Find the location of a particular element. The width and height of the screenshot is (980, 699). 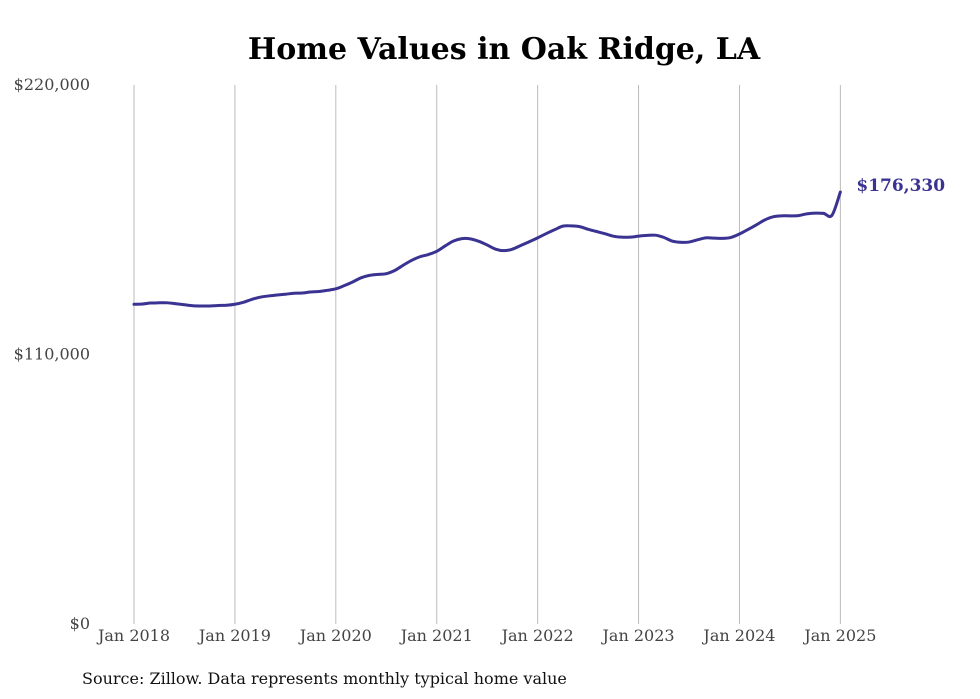

x-tick-label: Jan 2020 is located at coordinates (335, 635).